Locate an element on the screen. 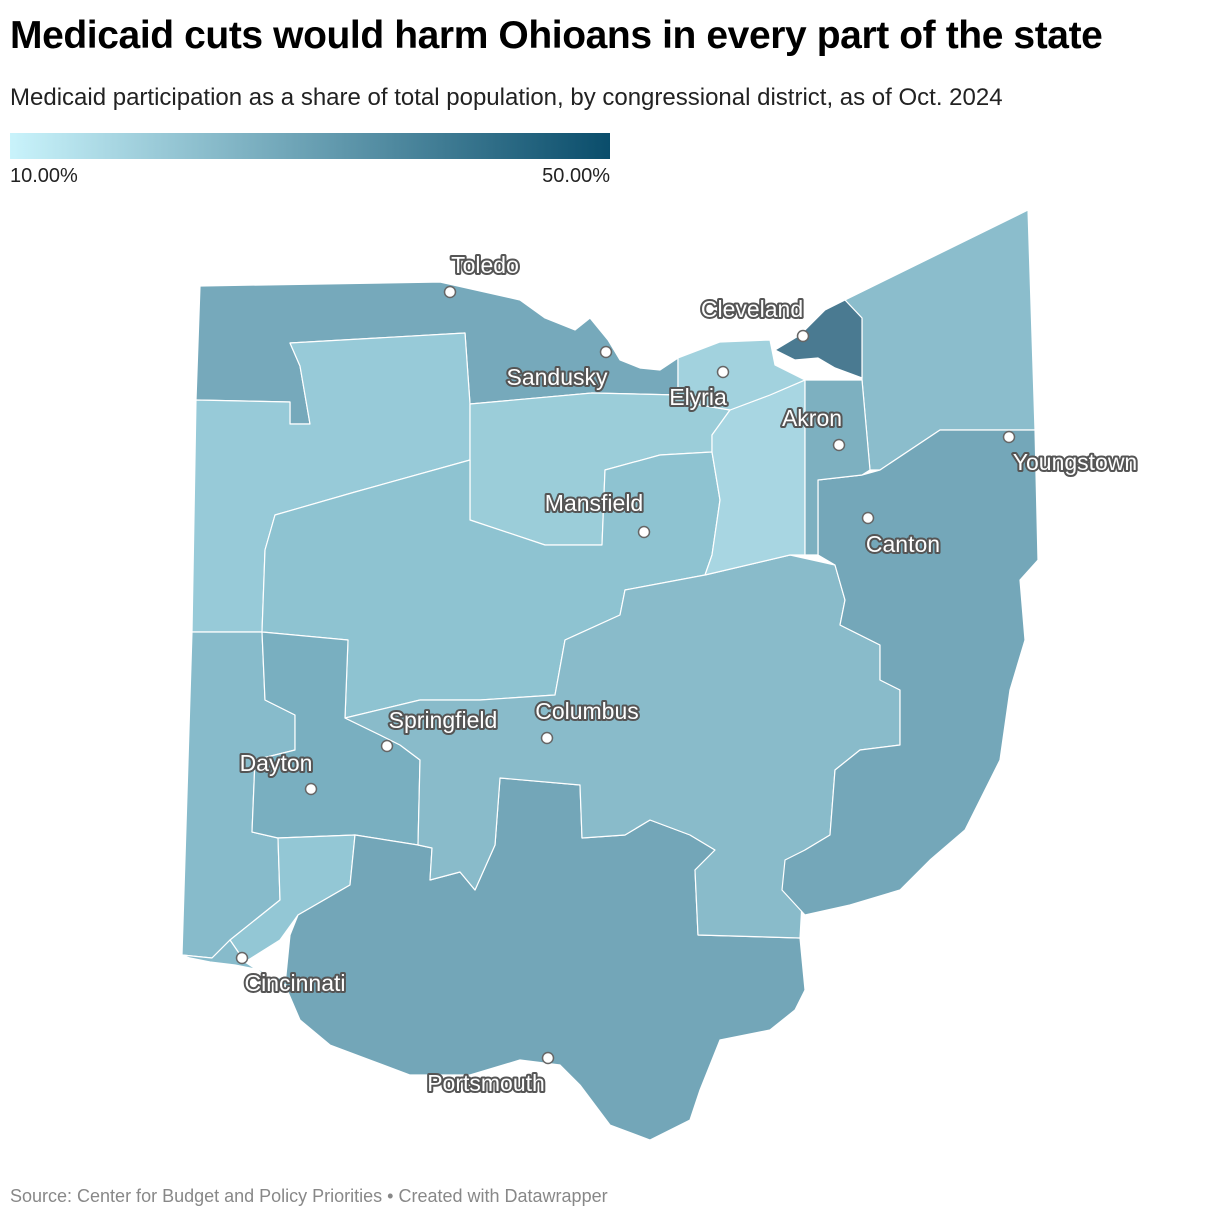  city-label-cleveland: Cleveland is located at coordinates (752, 309).